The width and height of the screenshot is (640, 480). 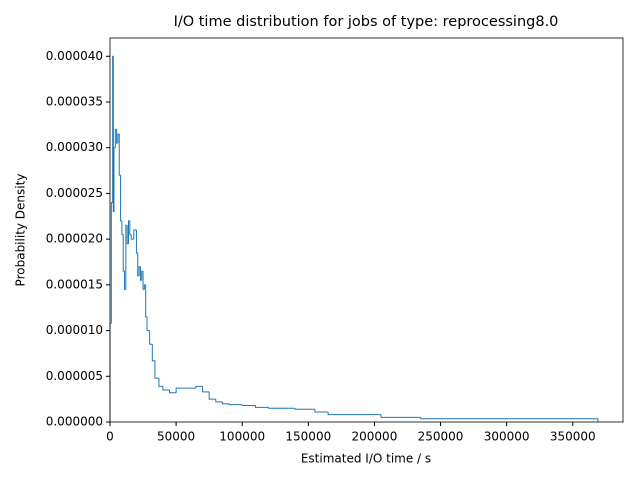 I want to click on y-tick-label: 0.000010, so click(x=74, y=330).